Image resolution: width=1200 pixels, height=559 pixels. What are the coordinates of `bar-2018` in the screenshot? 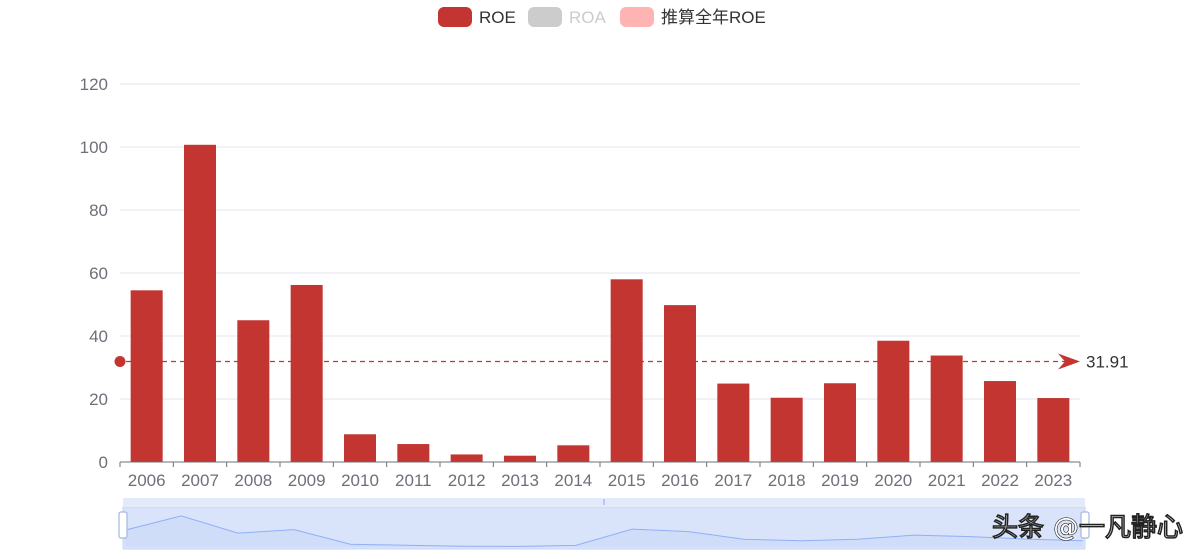 It's located at (786, 429).